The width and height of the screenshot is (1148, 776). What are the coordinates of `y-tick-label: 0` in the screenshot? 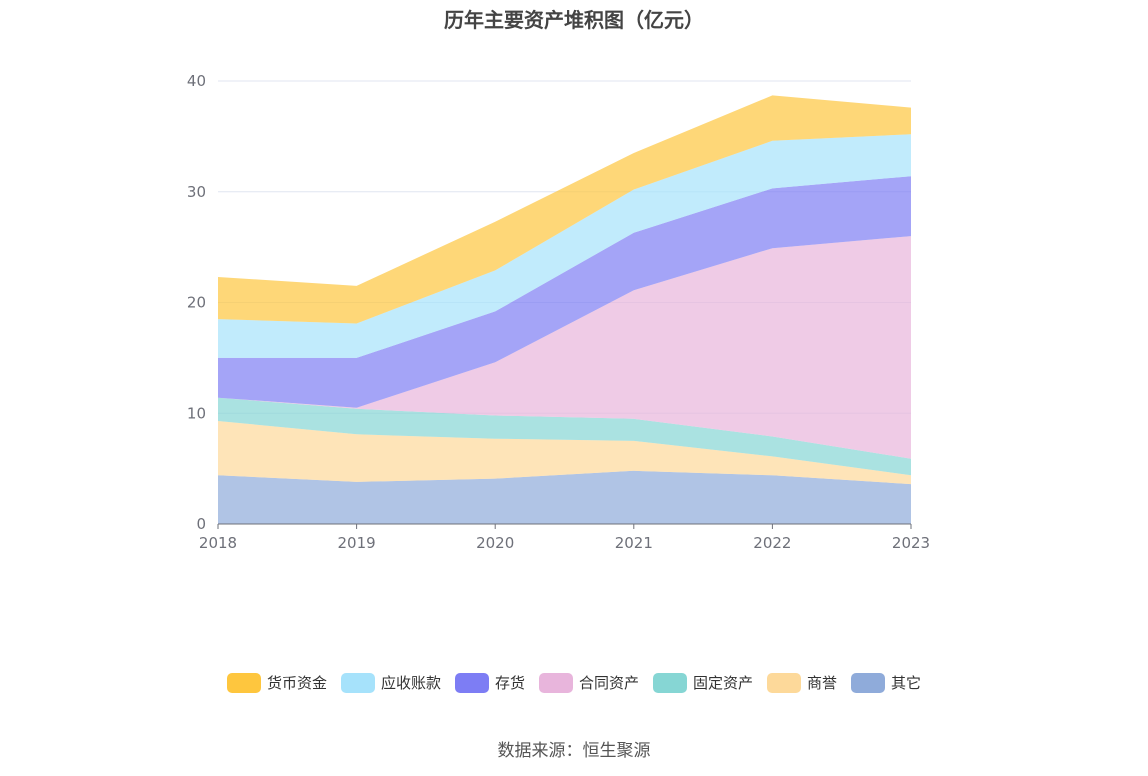 It's located at (201, 524).